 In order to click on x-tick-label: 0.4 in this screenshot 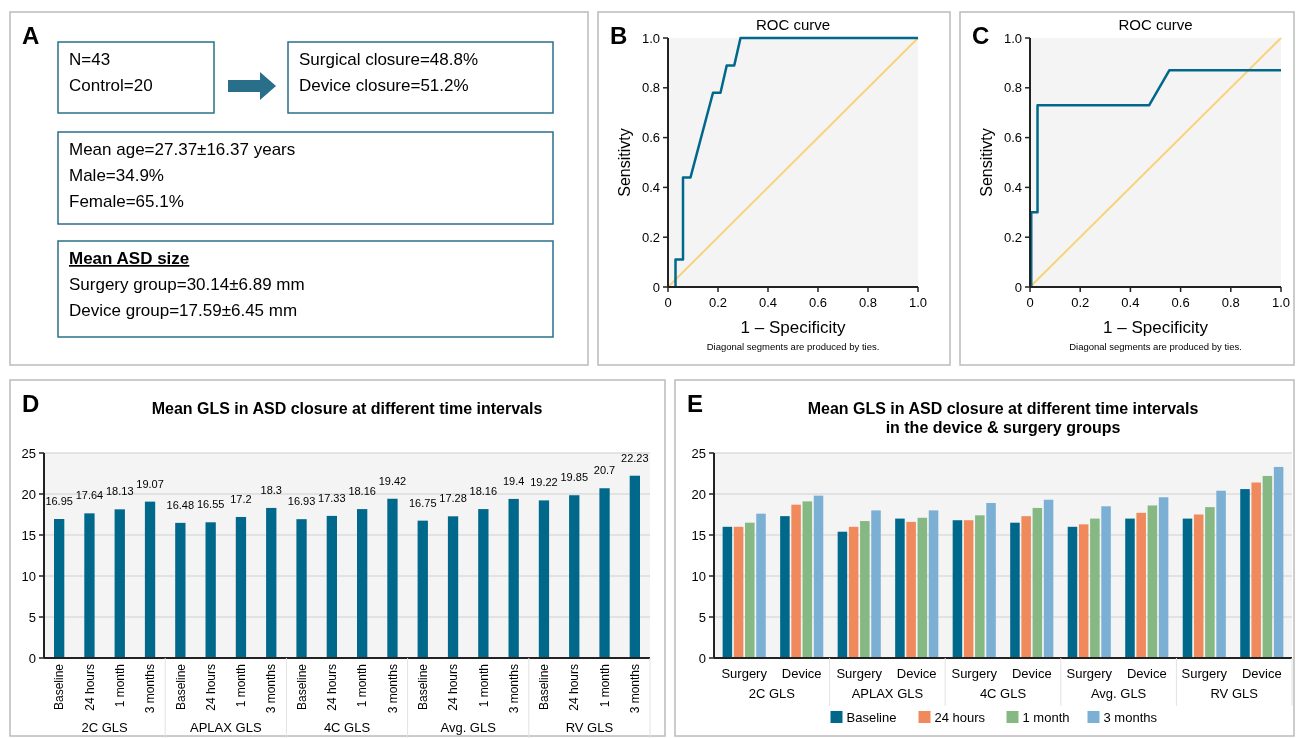, I will do `click(768, 302)`.